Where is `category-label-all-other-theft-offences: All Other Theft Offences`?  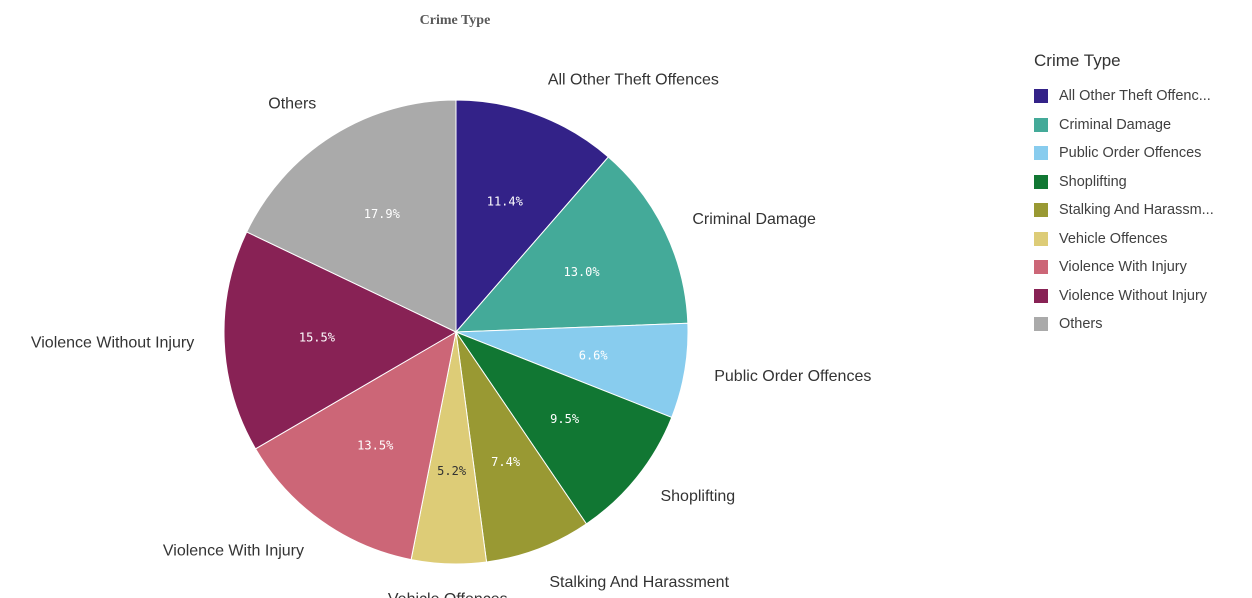 category-label-all-other-theft-offences: All Other Theft Offences is located at coordinates (633, 80).